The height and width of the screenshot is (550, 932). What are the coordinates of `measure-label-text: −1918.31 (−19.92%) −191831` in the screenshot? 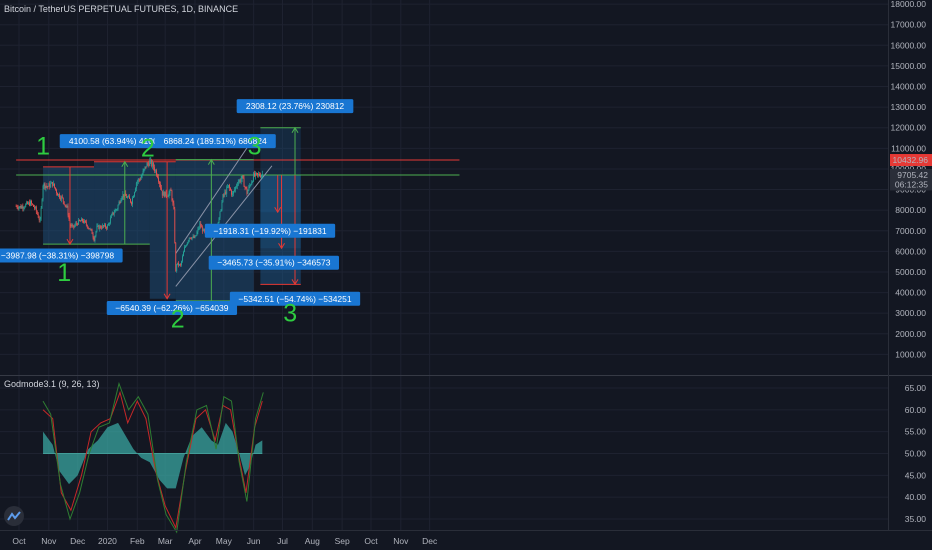 It's located at (269, 231).